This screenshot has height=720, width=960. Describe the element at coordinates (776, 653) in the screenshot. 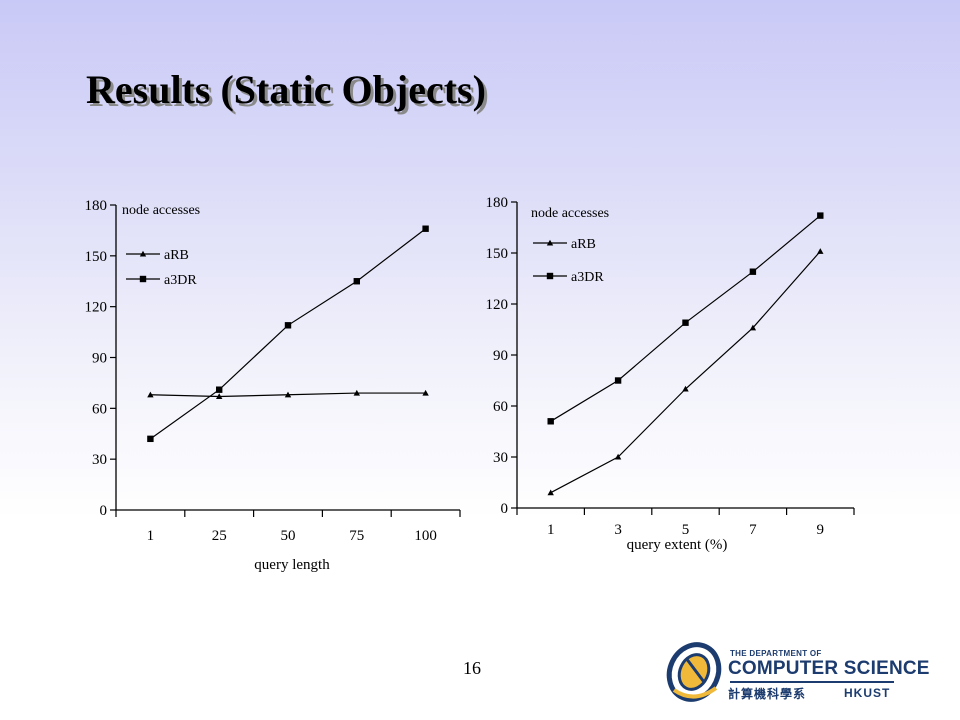

I see `logo-department-label: THE DEPARTMENT OF` at that location.